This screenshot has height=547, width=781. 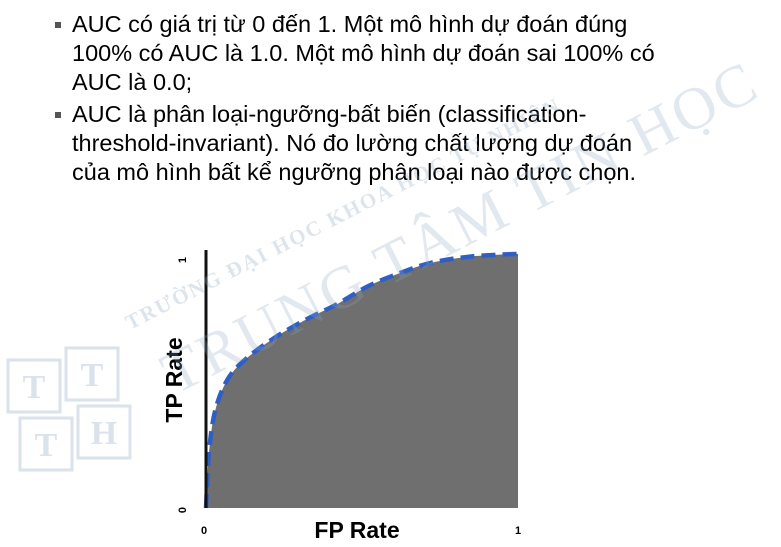 I want to click on y-axis-label: TP Rate, so click(x=174, y=379).